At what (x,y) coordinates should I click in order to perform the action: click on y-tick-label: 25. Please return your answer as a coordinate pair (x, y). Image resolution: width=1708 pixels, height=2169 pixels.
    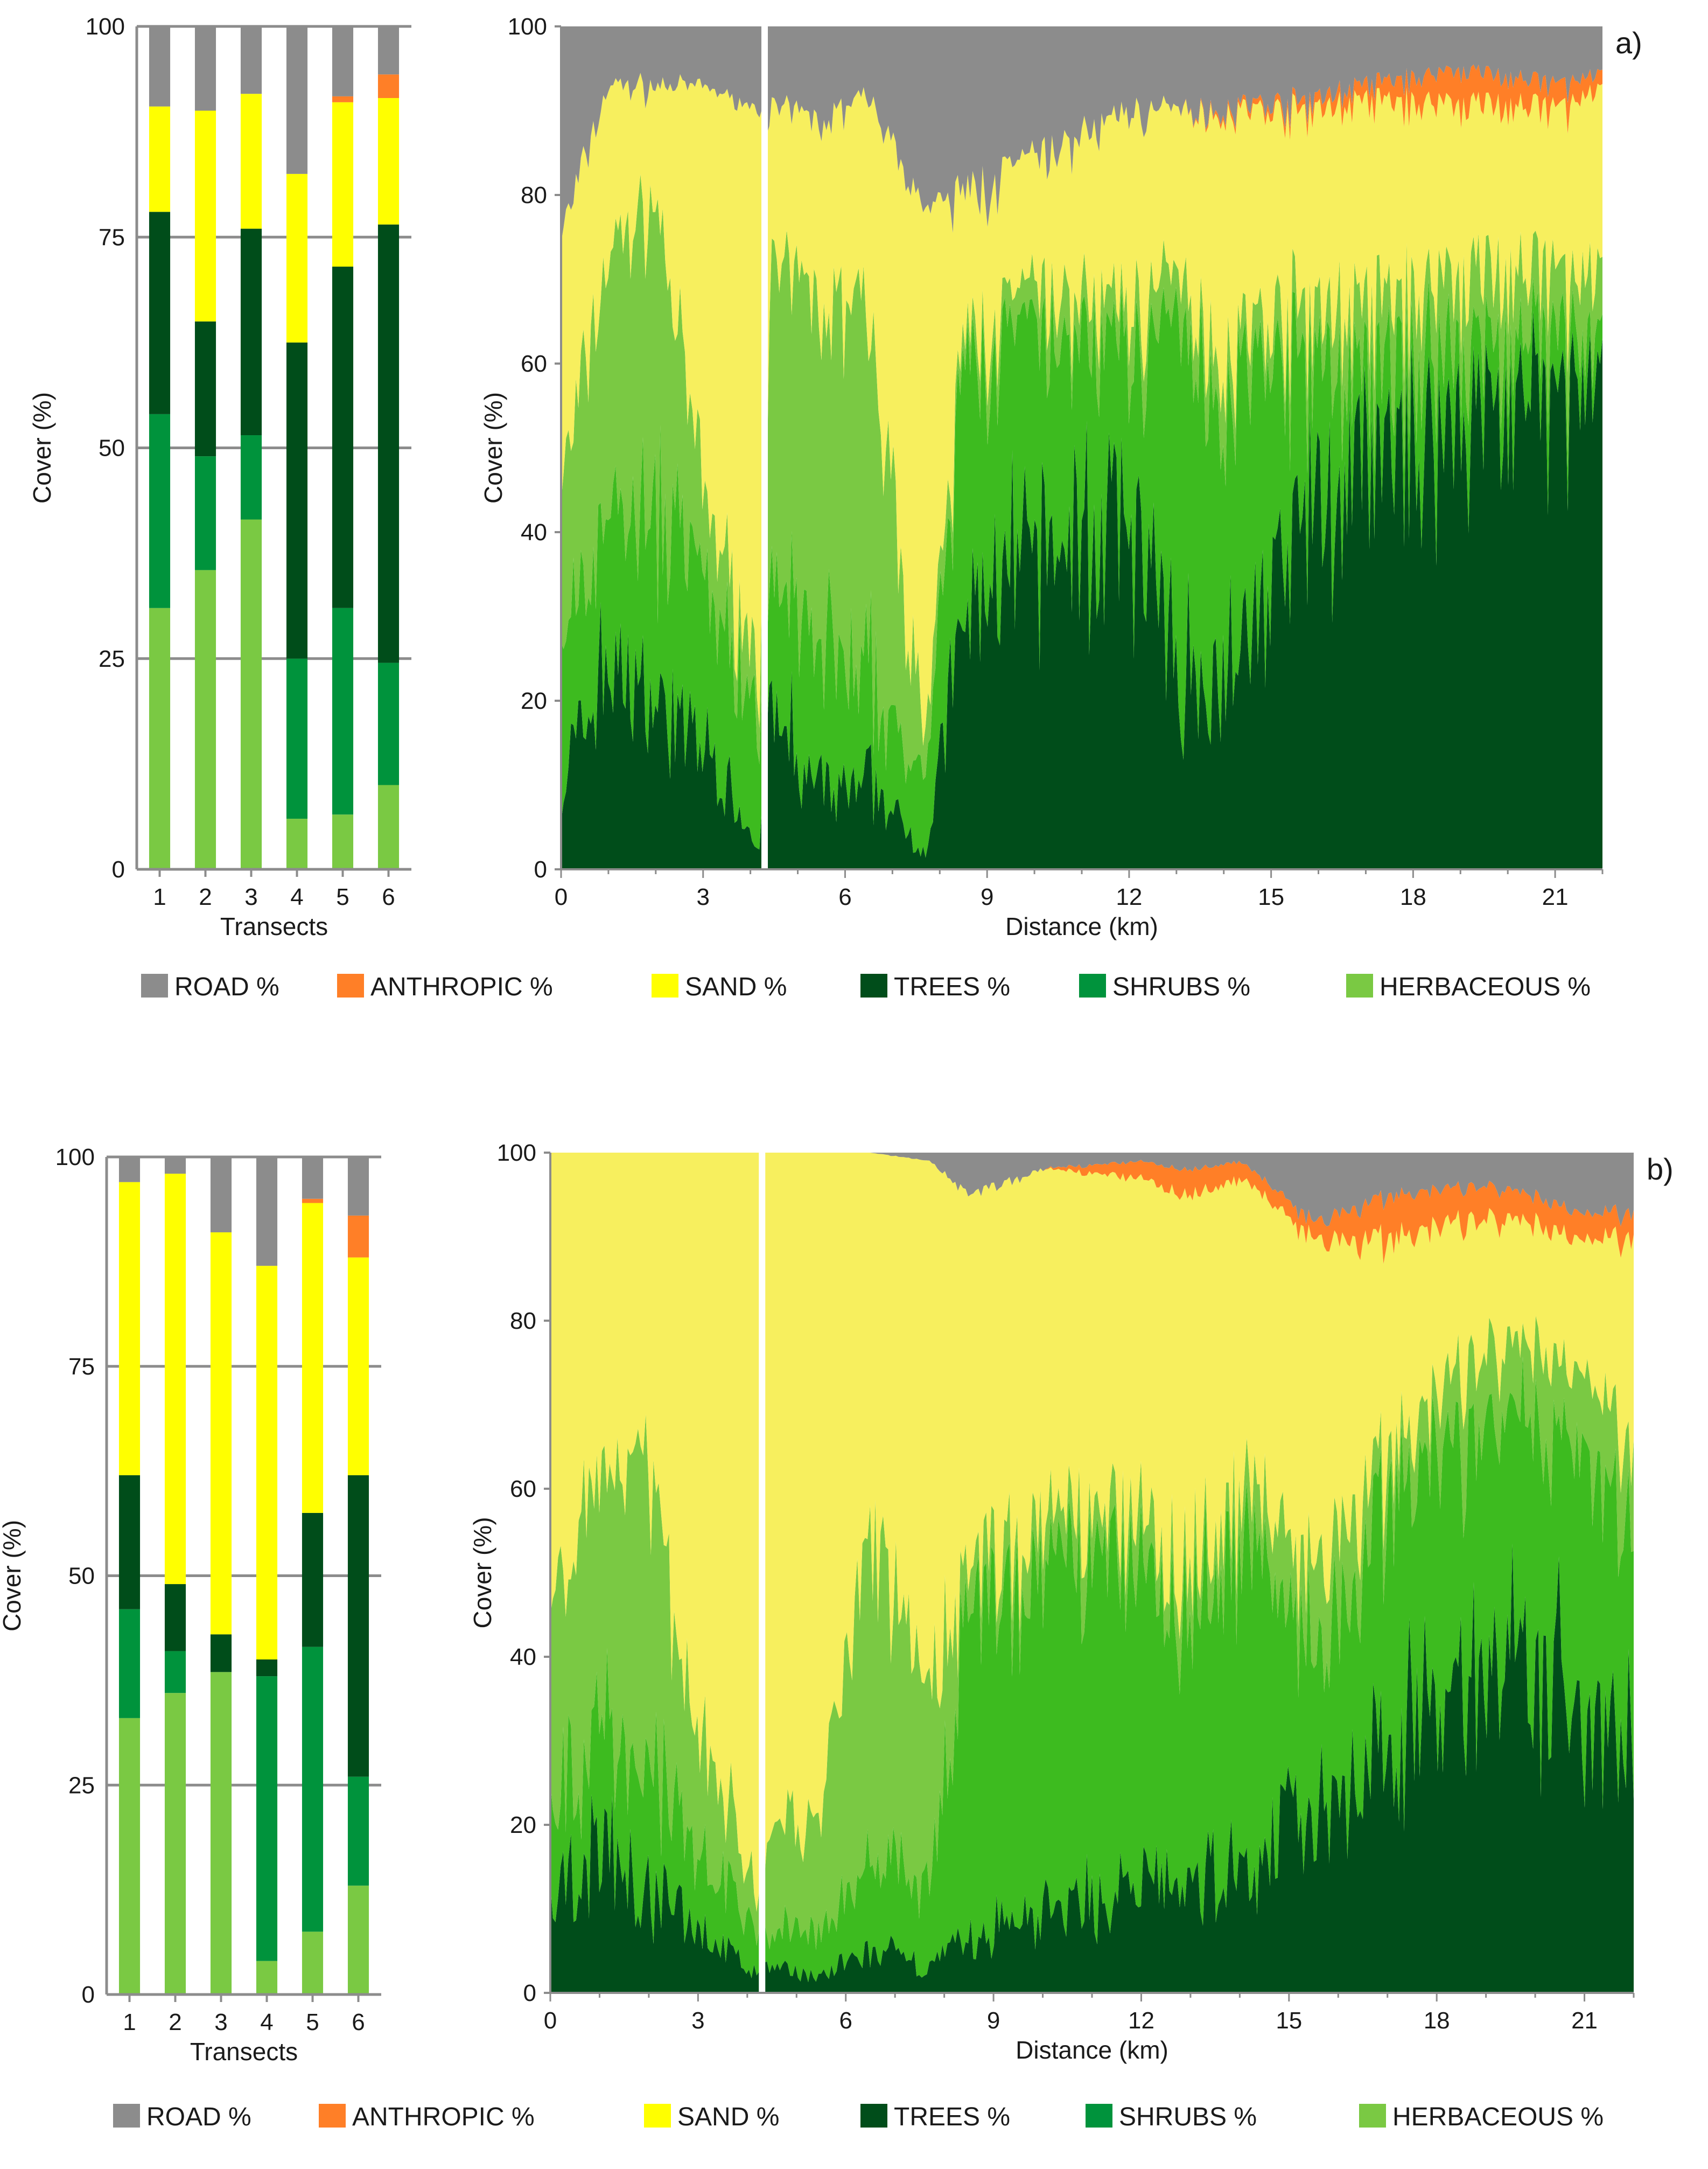
    Looking at the image, I should click on (81, 1785).